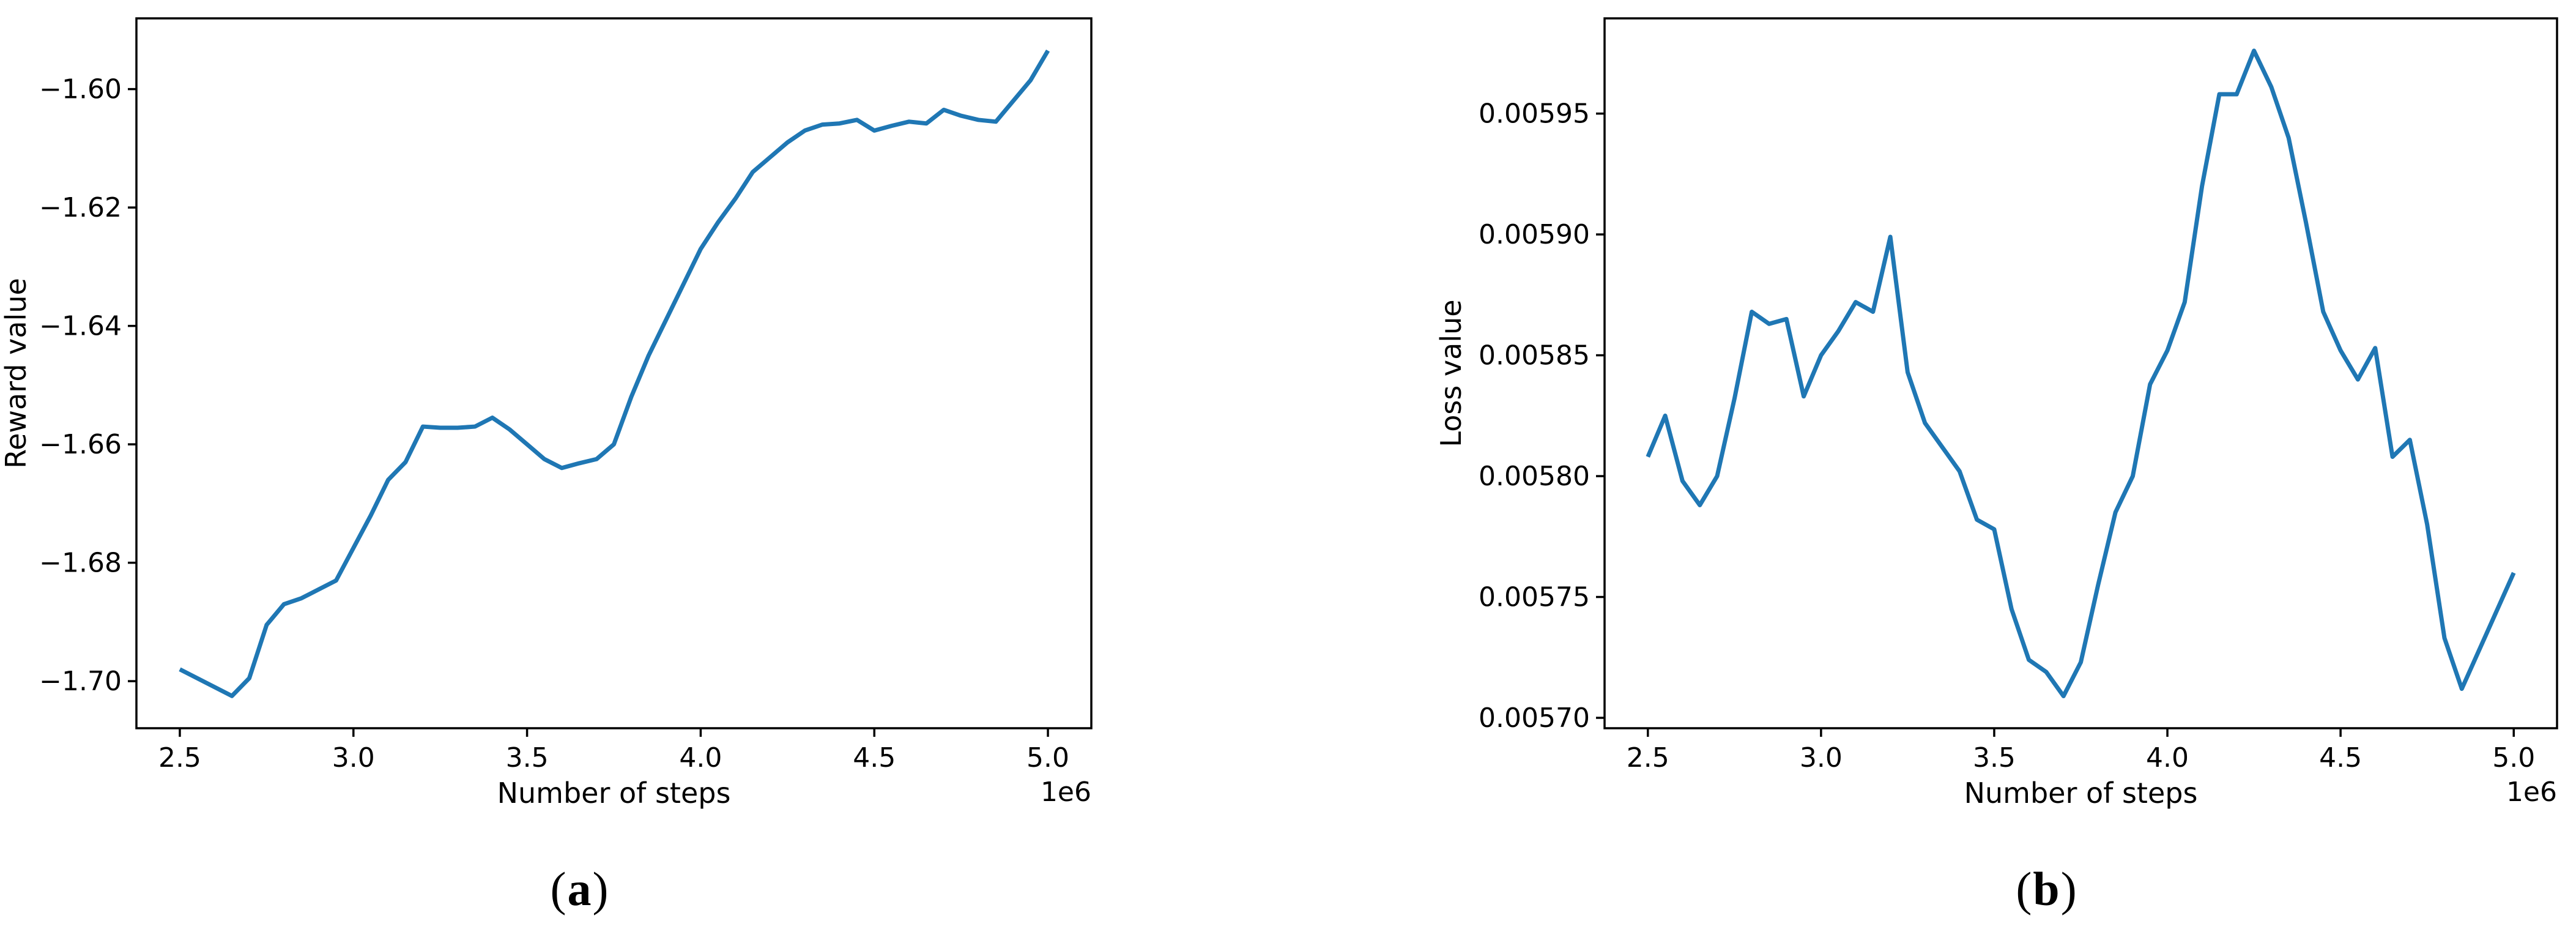 This screenshot has height=932, width=2576. Describe the element at coordinates (2024, 888) in the screenshot. I see `caption-b-open-paren: (` at that location.